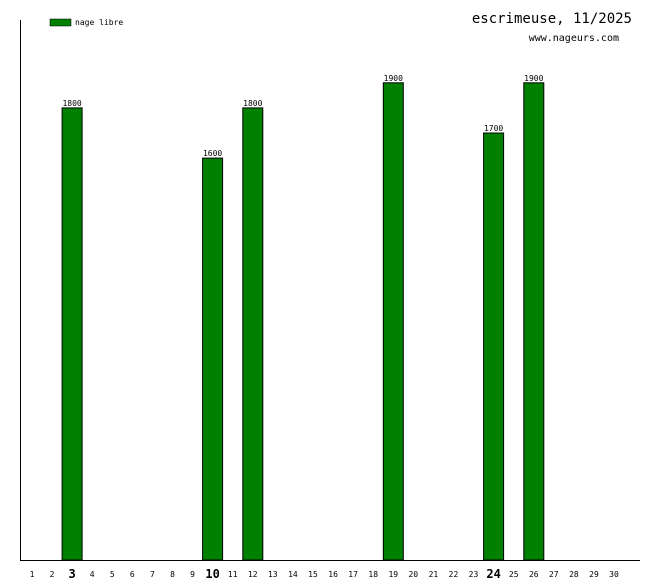 The height and width of the screenshot is (580, 660). Describe the element at coordinates (192, 574) in the screenshot. I see `x-tick-label: 9` at that location.